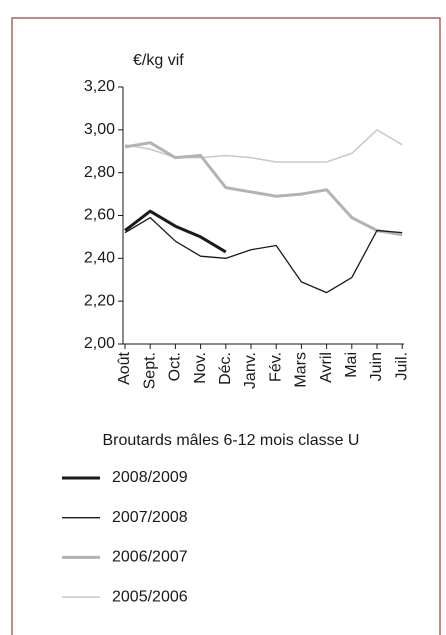  I want to click on y-tick-label: 2,20, so click(99, 300).